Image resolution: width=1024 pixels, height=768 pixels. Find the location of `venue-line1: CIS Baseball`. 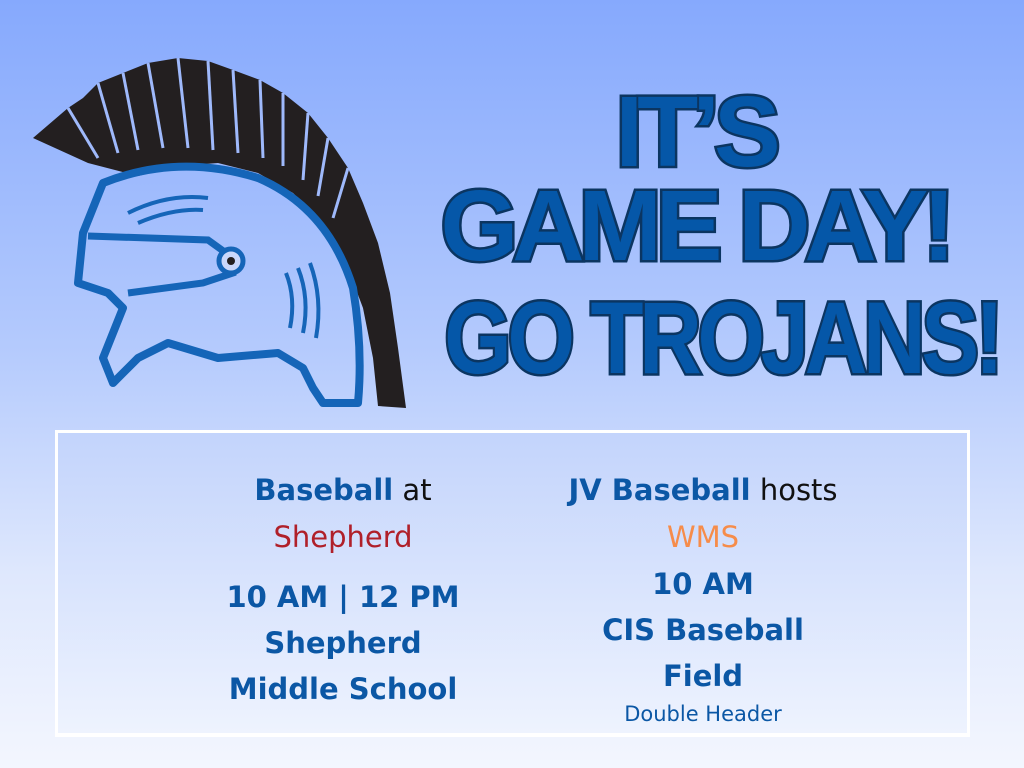

venue-line1: CIS Baseball is located at coordinates (703, 630).